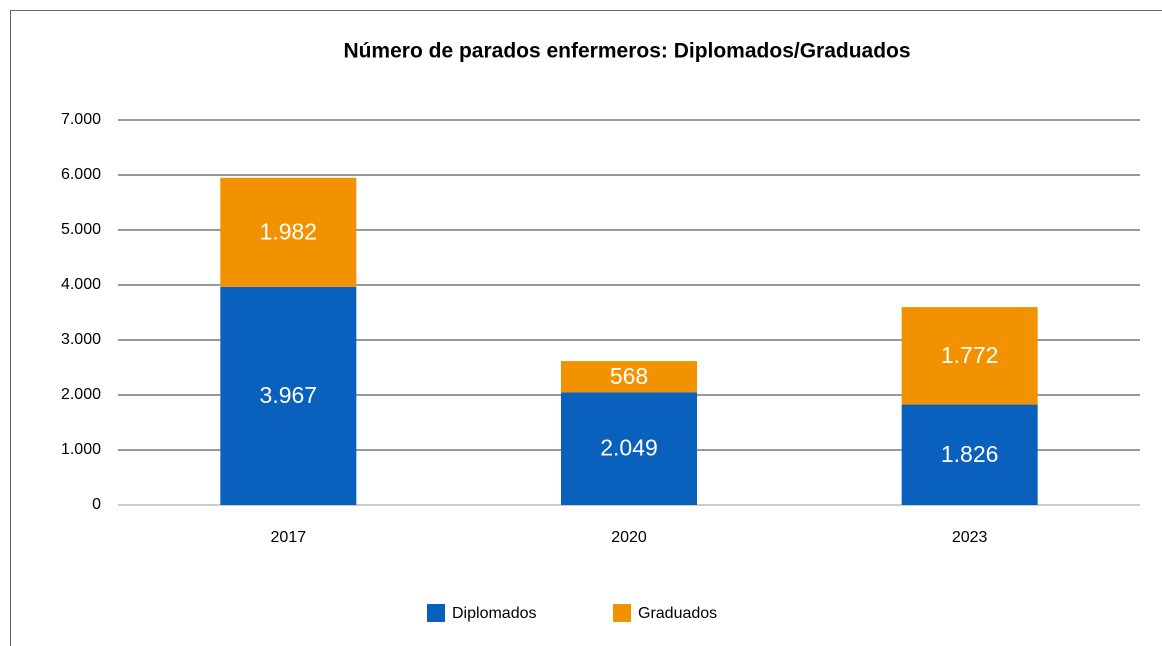  What do you see at coordinates (81, 284) in the screenshot?
I see `y-tick-label: 4.000` at bounding box center [81, 284].